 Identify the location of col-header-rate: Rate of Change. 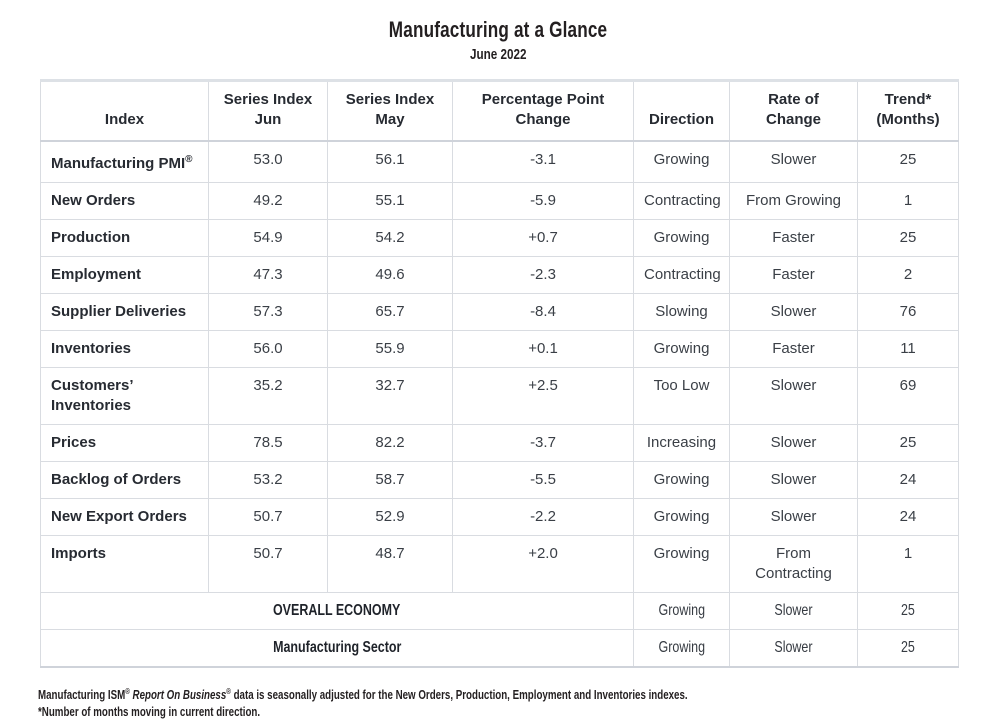
(793, 111).